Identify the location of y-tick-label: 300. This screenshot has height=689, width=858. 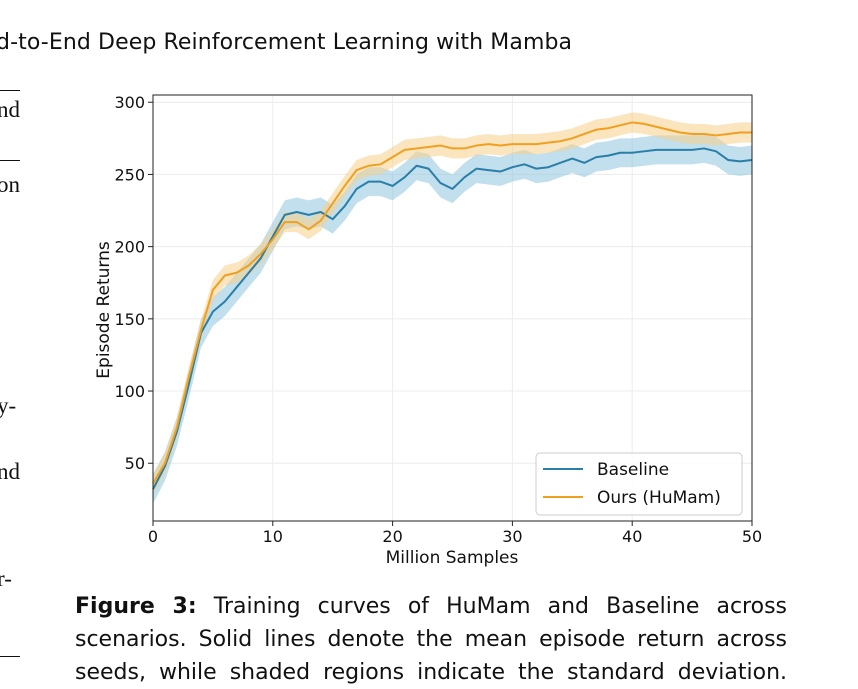
(129, 102).